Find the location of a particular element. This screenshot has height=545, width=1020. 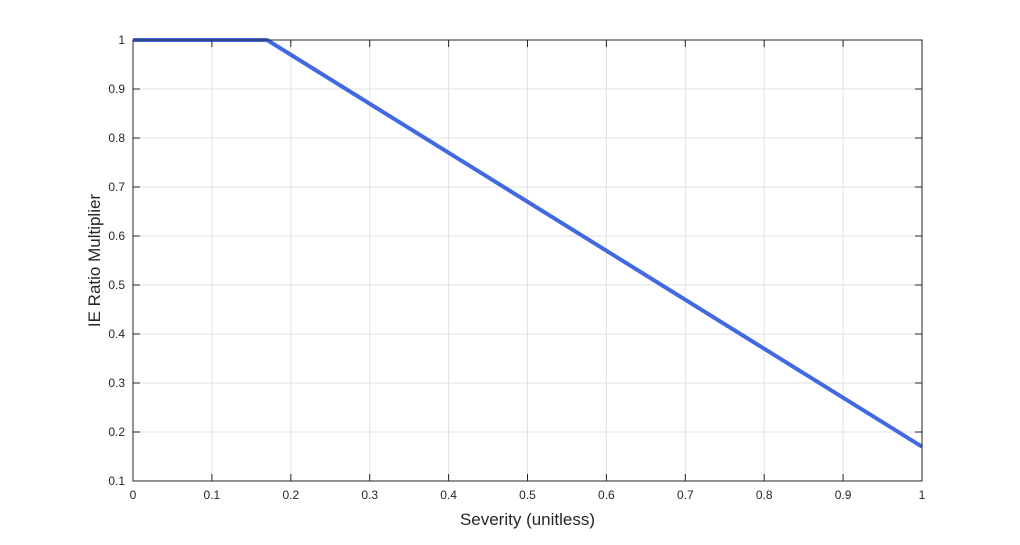

y-tick-labels: 0.1 0.2 0.3 0.4 0.5 0.6 0.7 0.8 0.9 1 is located at coordinates (116, 260).